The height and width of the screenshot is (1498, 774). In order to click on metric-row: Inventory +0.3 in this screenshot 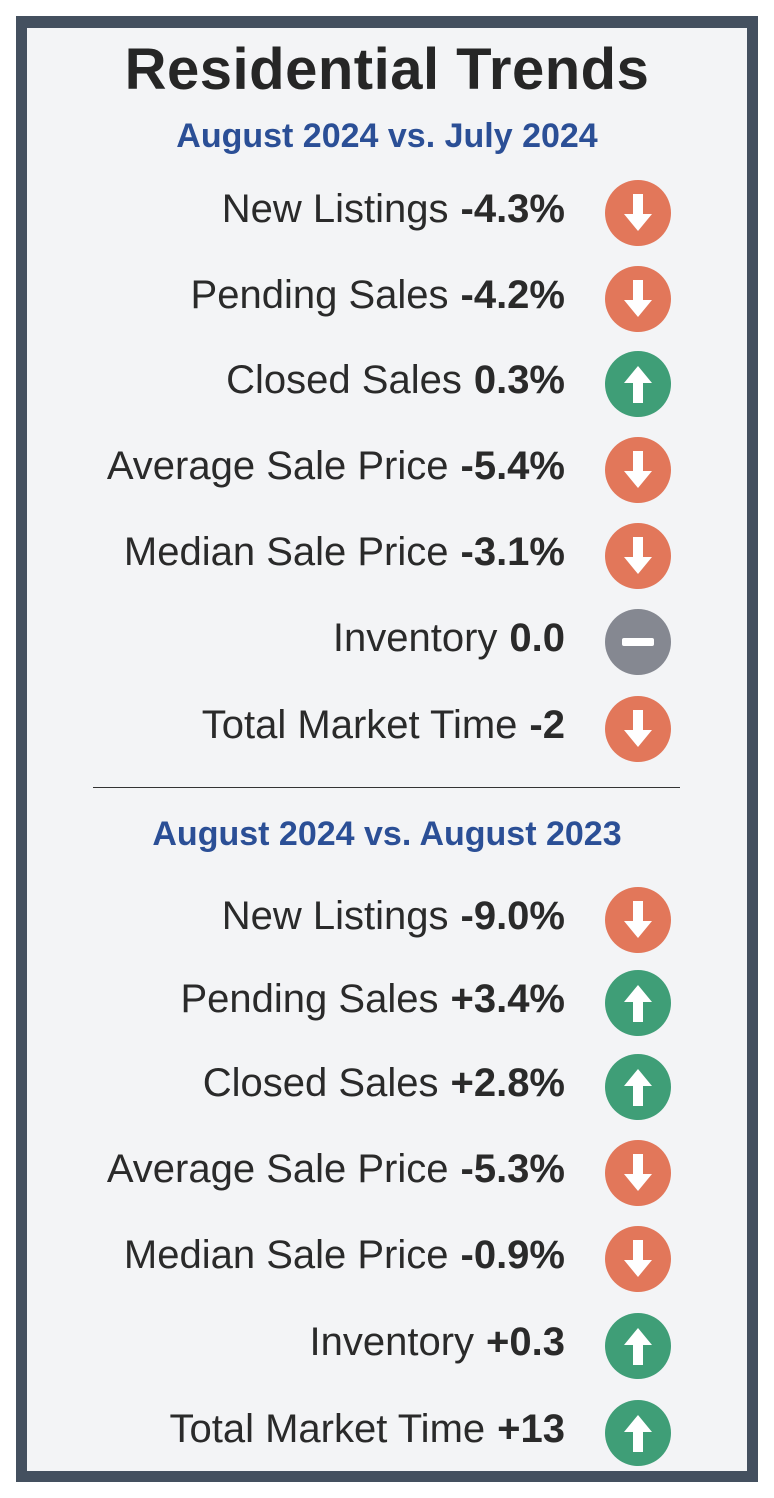, I will do `click(303, 1342)`.